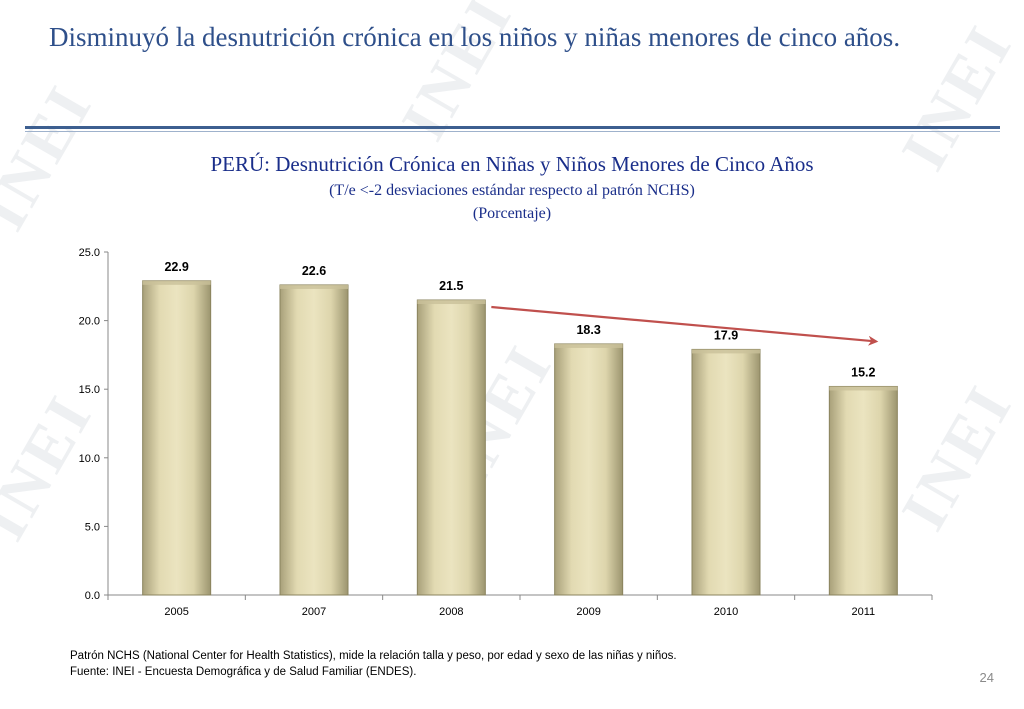  What do you see at coordinates (588, 330) in the screenshot?
I see `data-label-2009: 18.3` at bounding box center [588, 330].